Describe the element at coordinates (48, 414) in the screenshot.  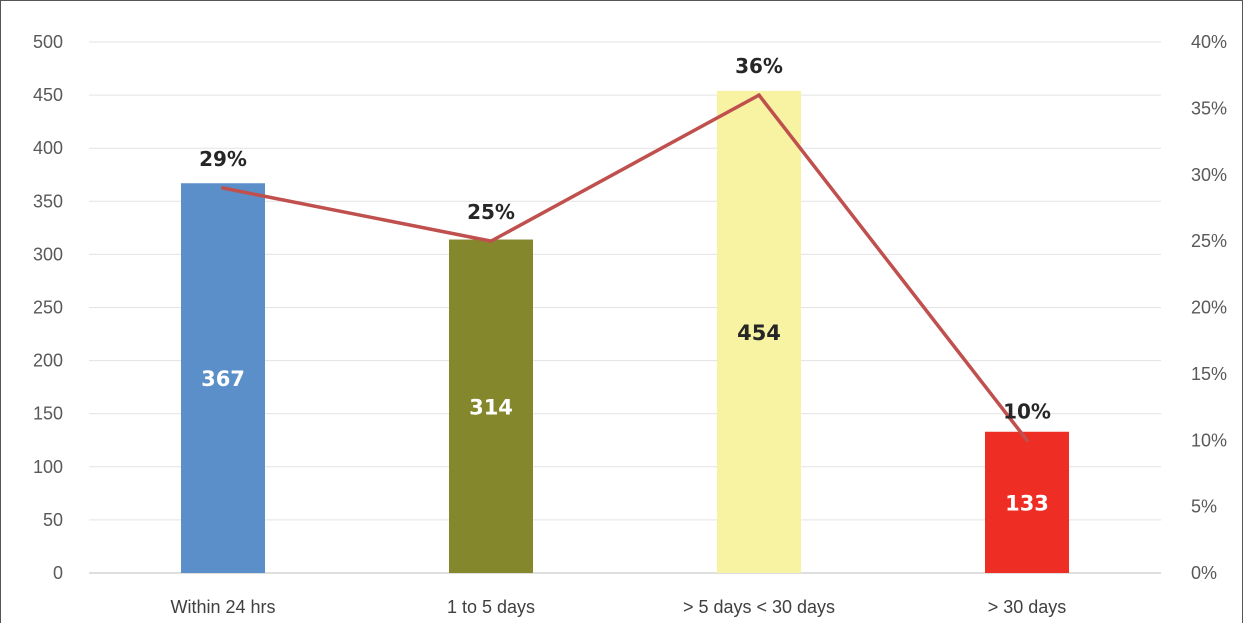
I see `left-axis-tick-label: 150` at that location.